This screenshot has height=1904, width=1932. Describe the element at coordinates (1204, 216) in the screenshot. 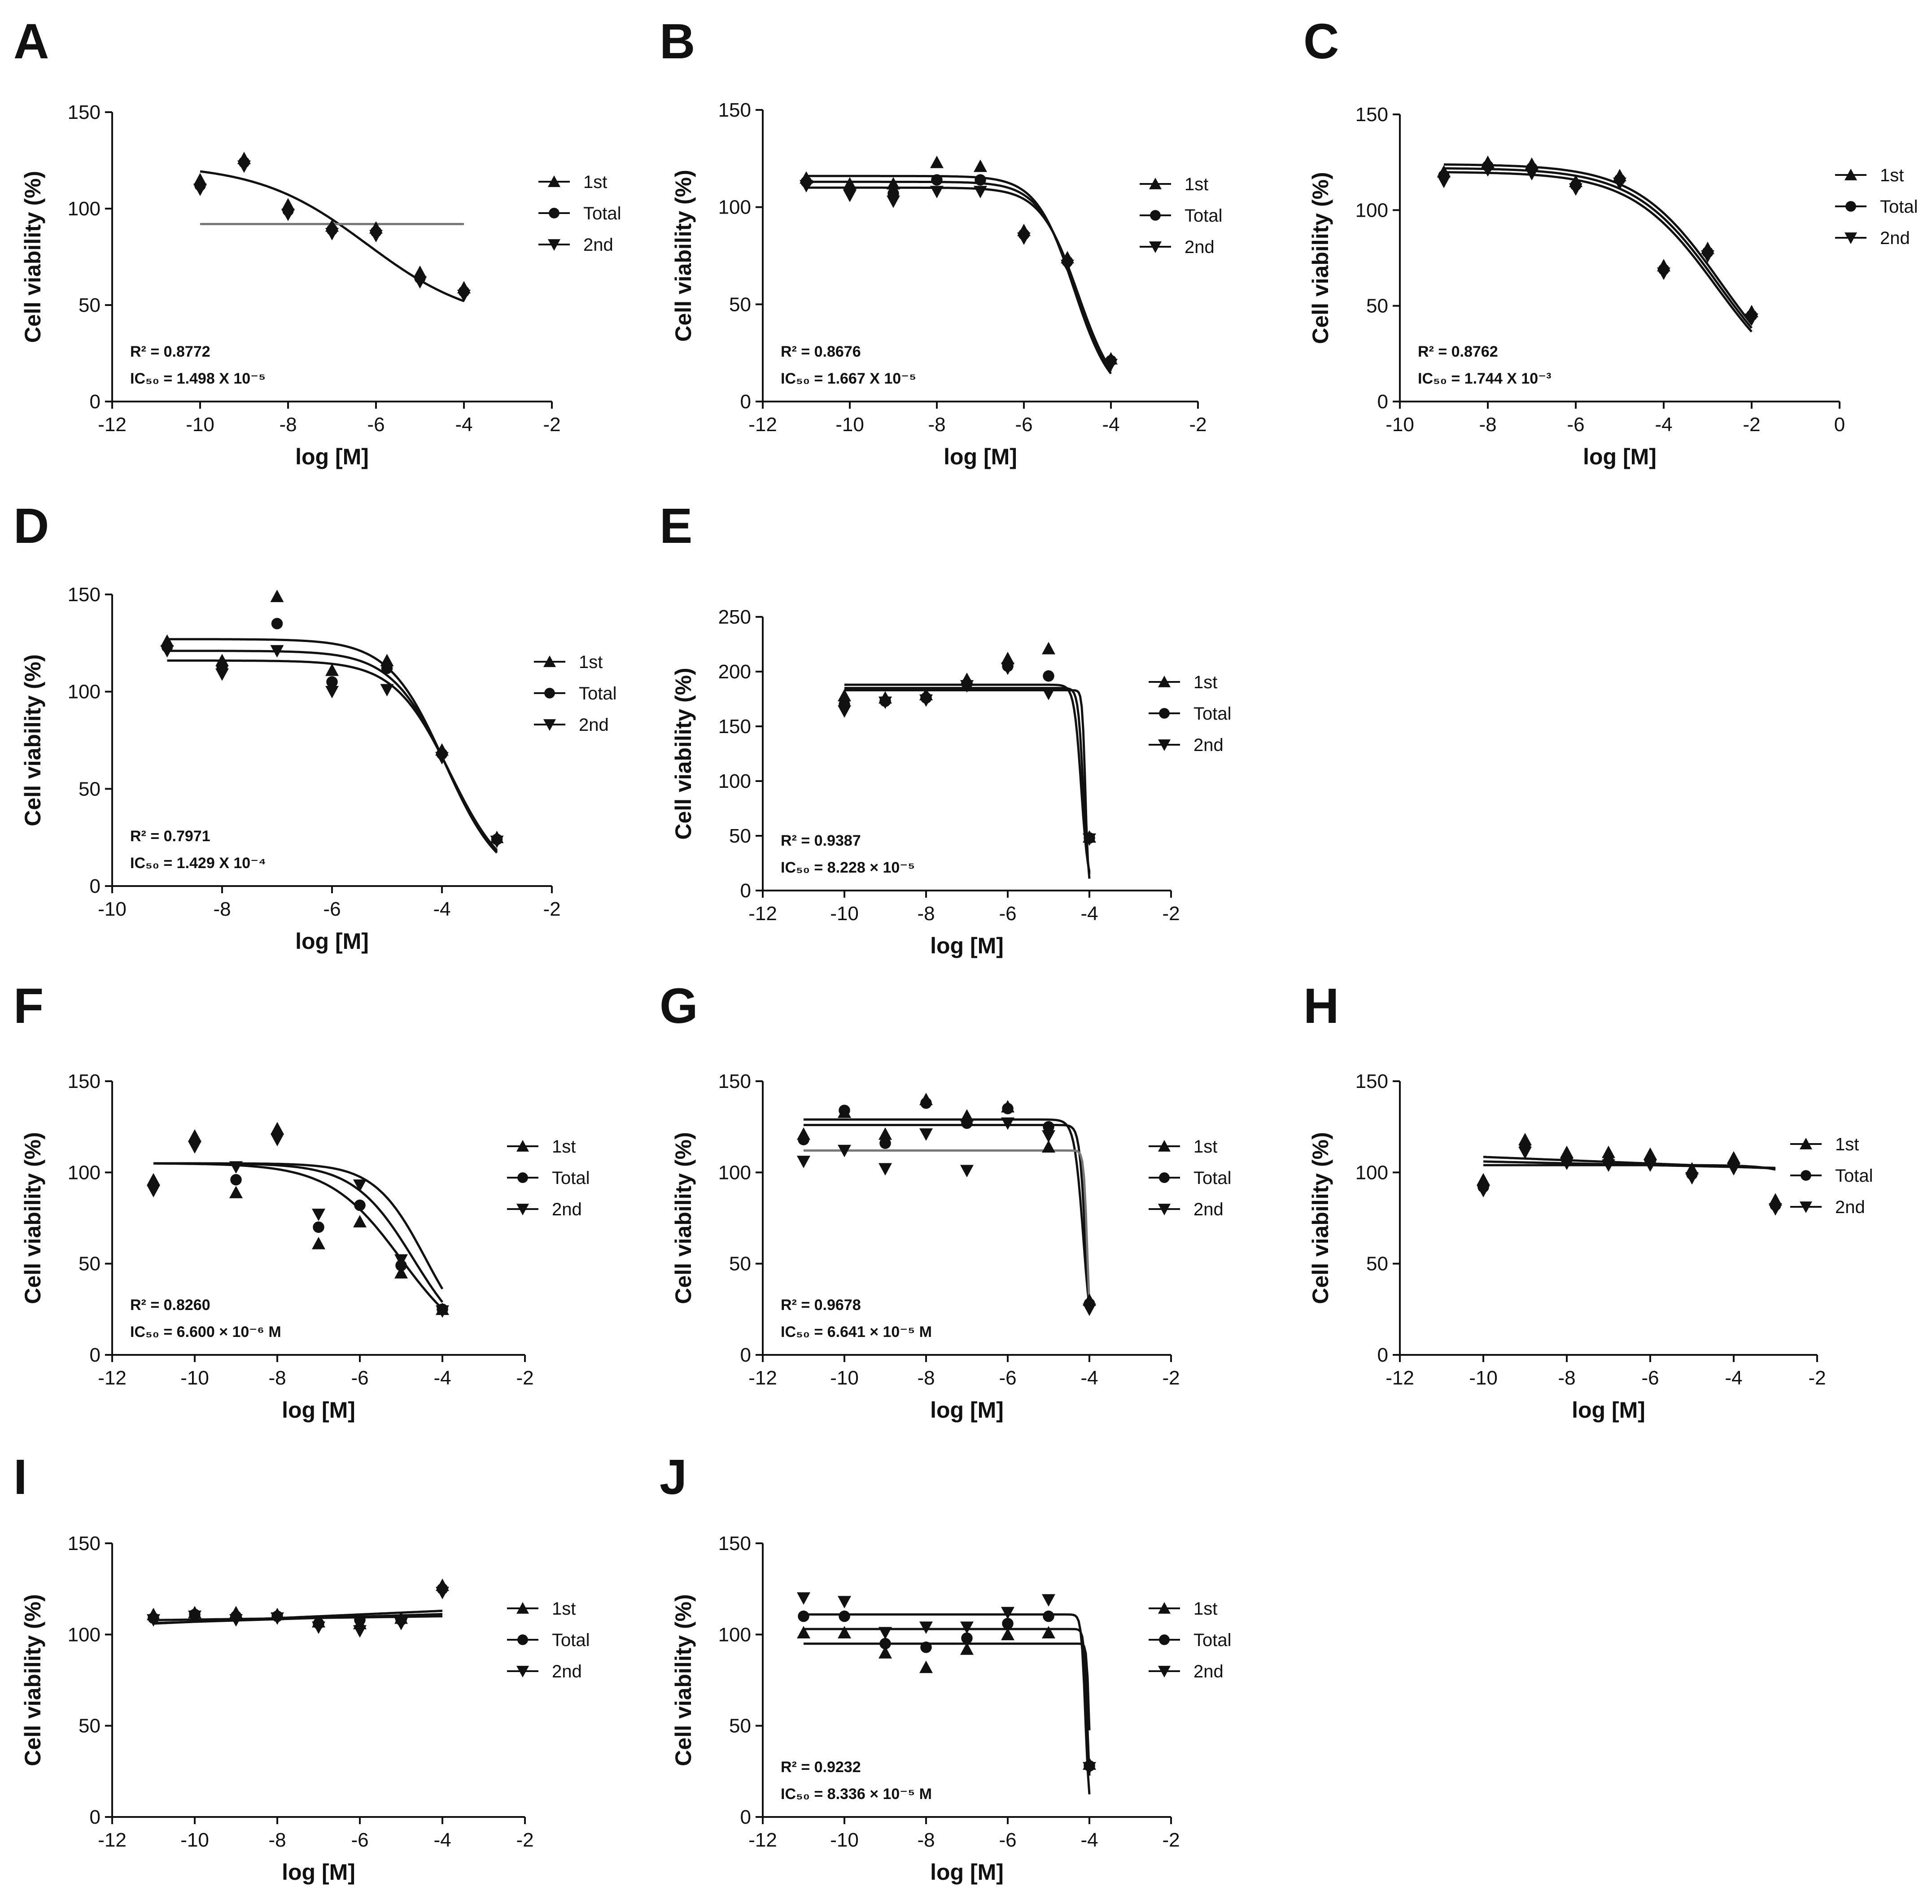

I see `panel-b-legend-label-total: Total` at that location.